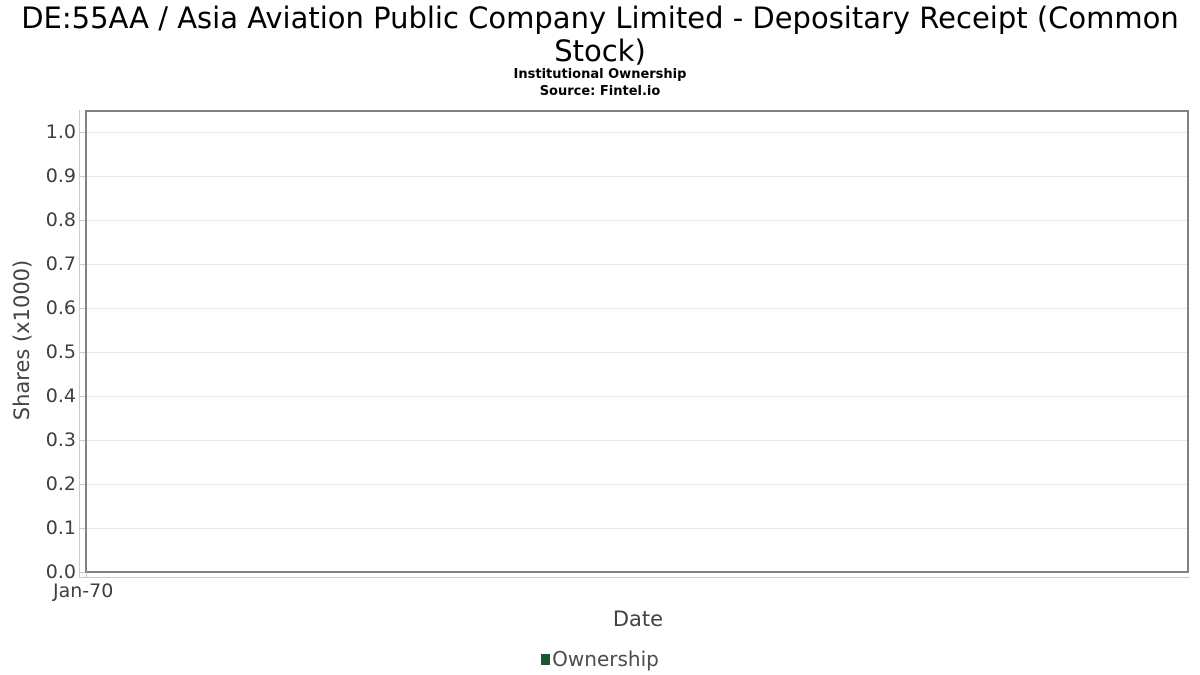 The image size is (1200, 675). What do you see at coordinates (60, 132) in the screenshot?
I see `y-tick-label: 1.0` at bounding box center [60, 132].